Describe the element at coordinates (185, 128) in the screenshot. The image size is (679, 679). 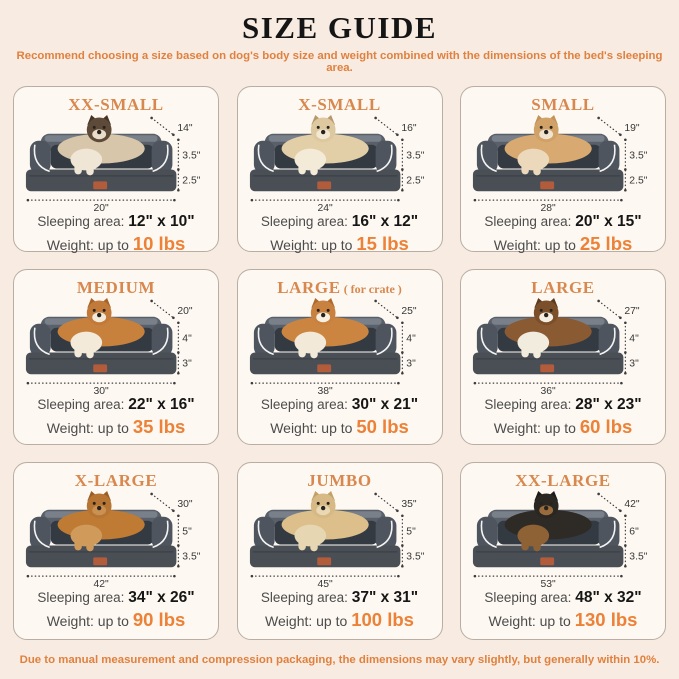
I see `depth-dim-label: 14"` at that location.